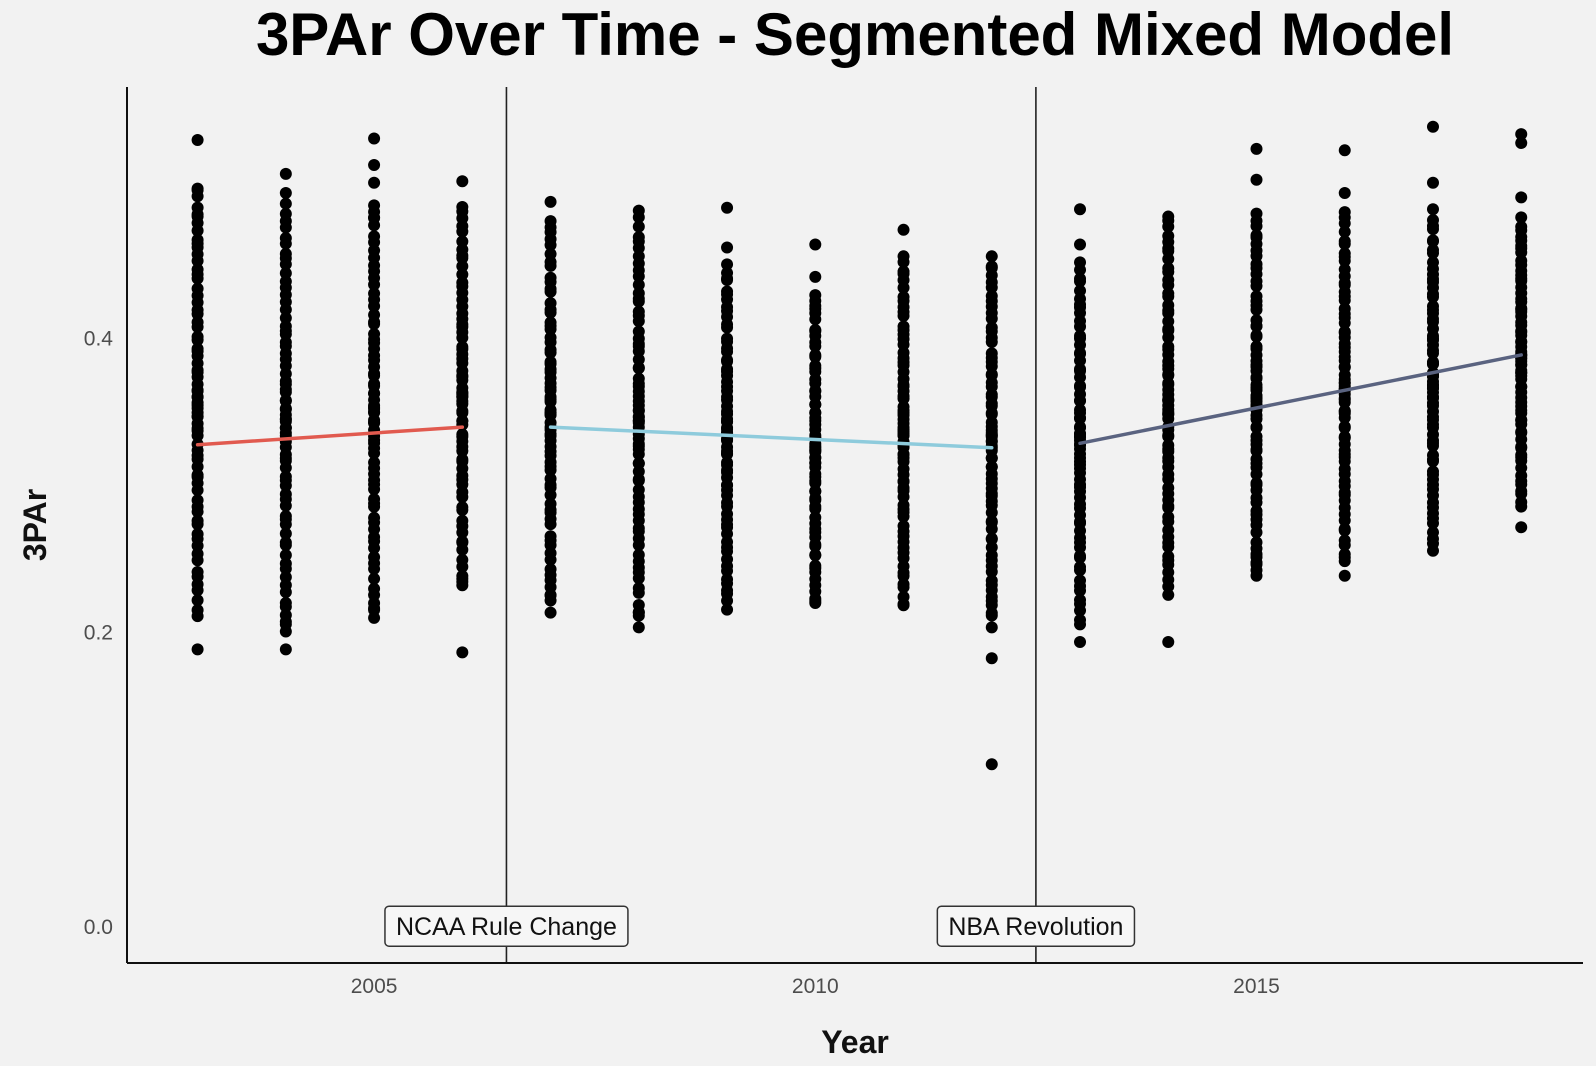 The height and width of the screenshot is (1066, 1596). I want to click on annotation-box, so click(506, 926).